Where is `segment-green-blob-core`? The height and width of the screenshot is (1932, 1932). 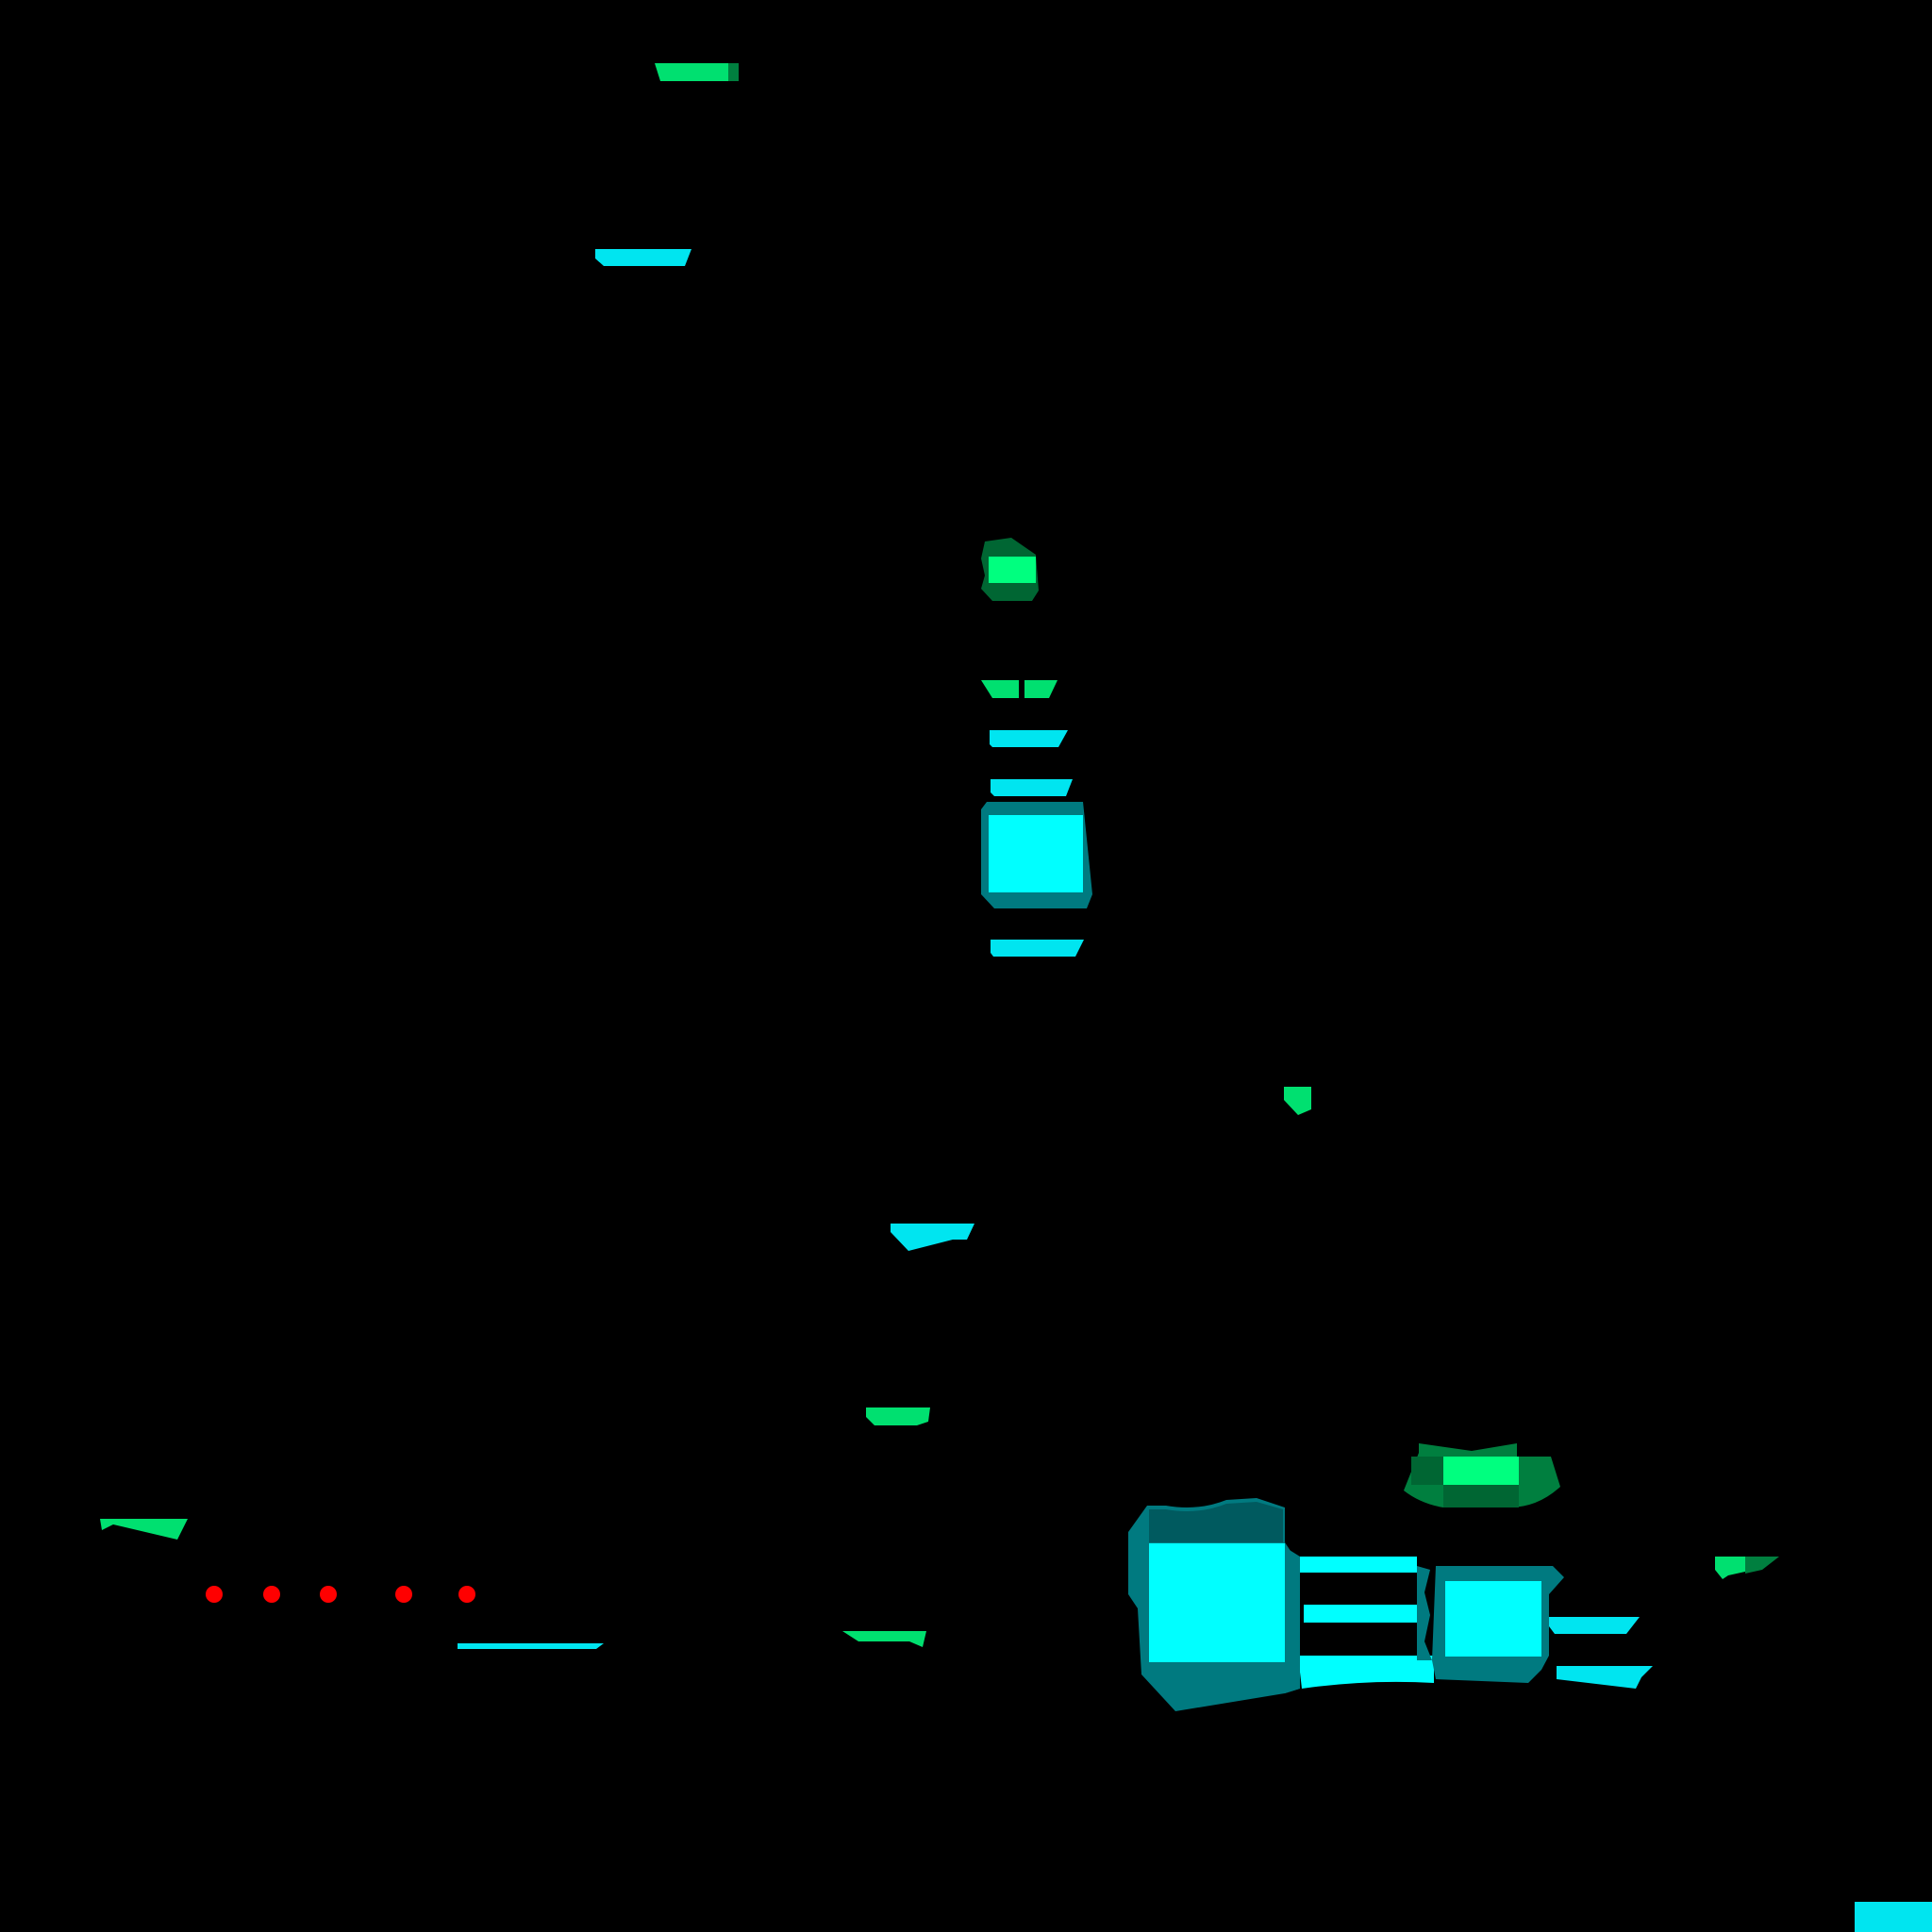 segment-green-blob-core is located at coordinates (1013, 570).